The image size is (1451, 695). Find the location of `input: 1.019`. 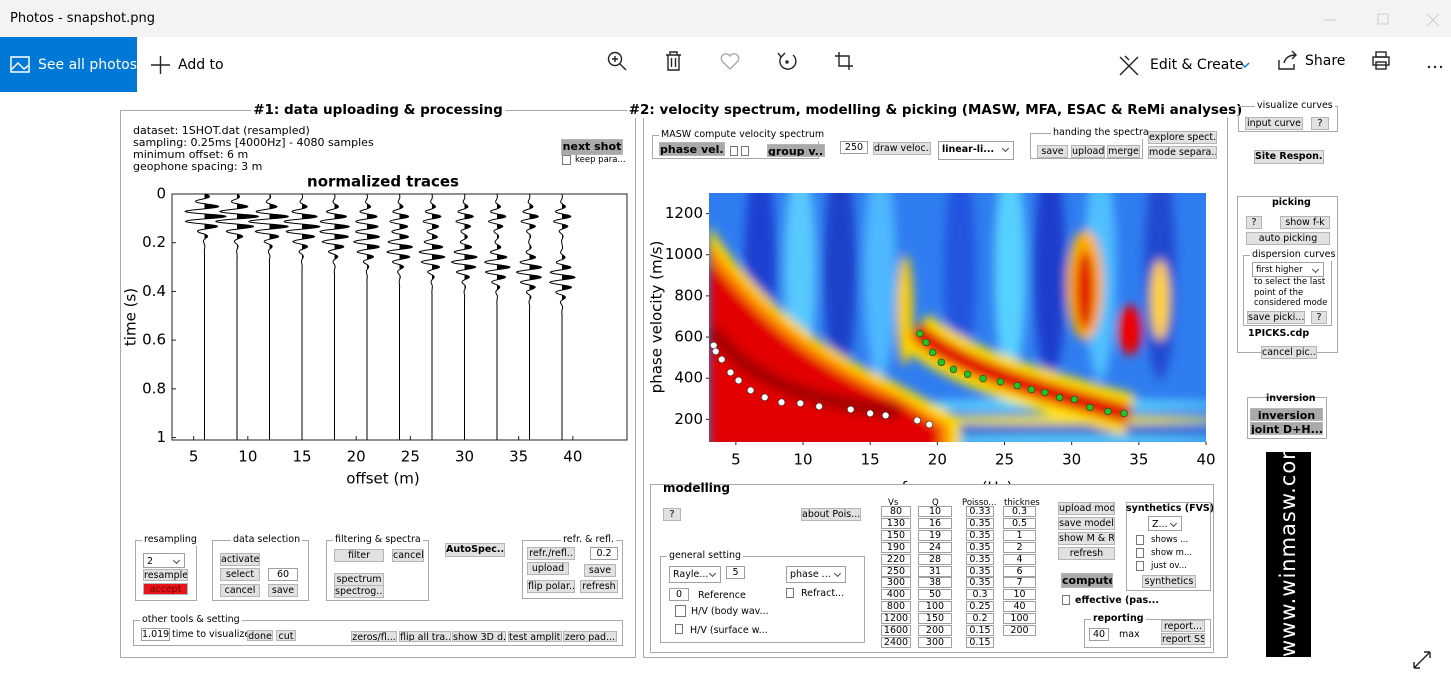

input: 1.019 is located at coordinates (155, 634).